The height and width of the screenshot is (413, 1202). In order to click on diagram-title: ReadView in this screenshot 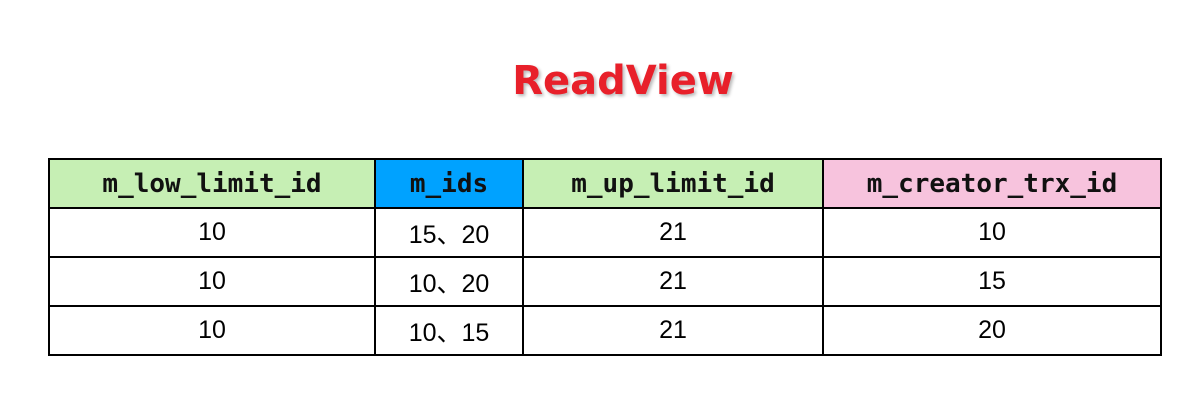, I will do `click(623, 81)`.